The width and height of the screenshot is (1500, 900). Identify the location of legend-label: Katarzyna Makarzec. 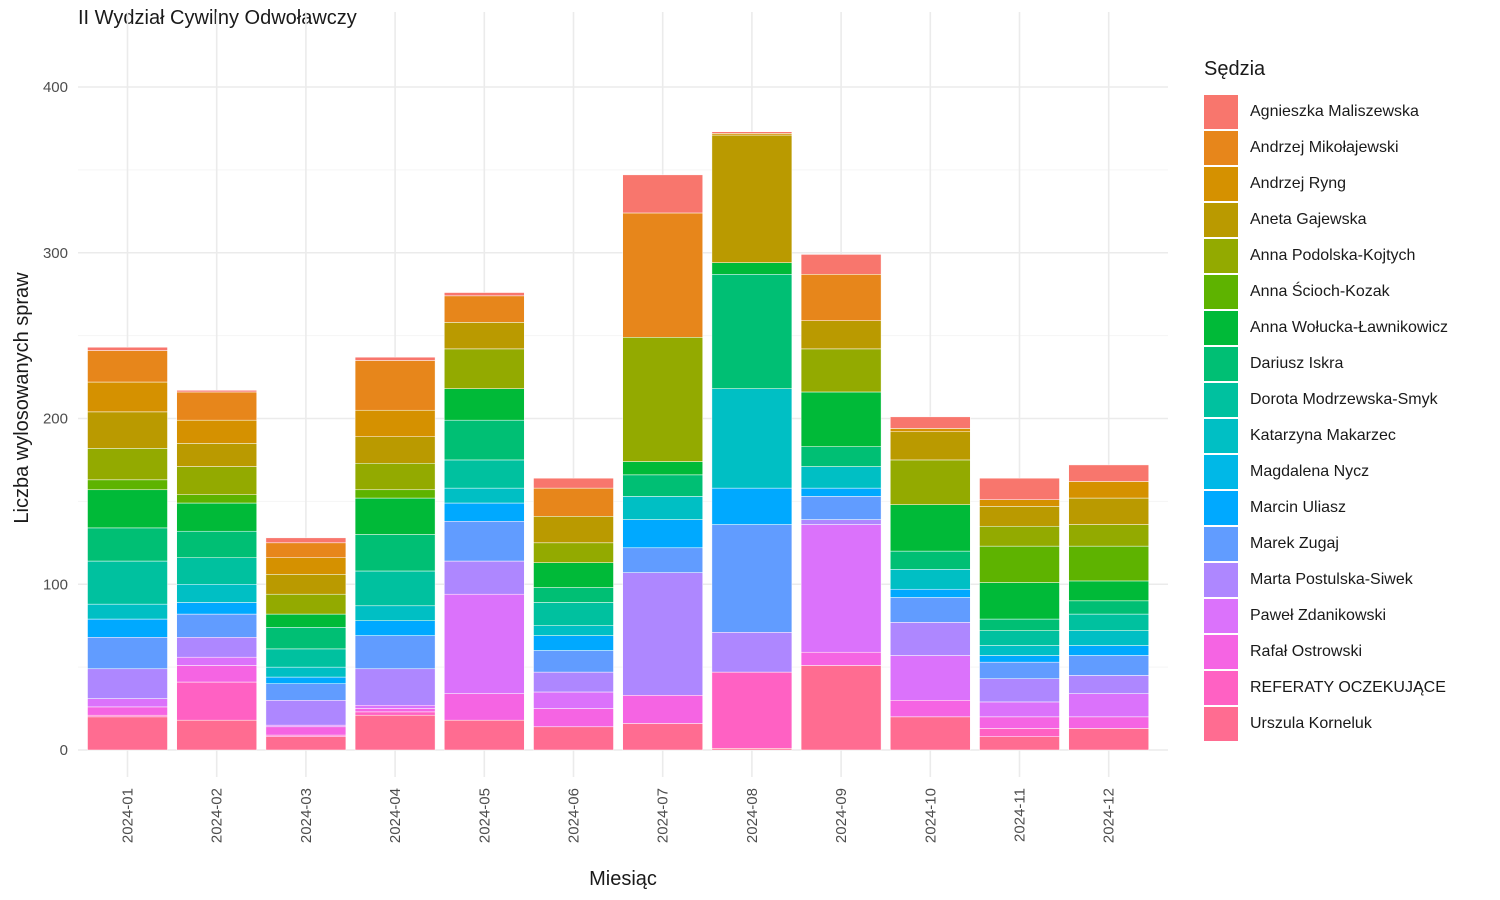
(1323, 435).